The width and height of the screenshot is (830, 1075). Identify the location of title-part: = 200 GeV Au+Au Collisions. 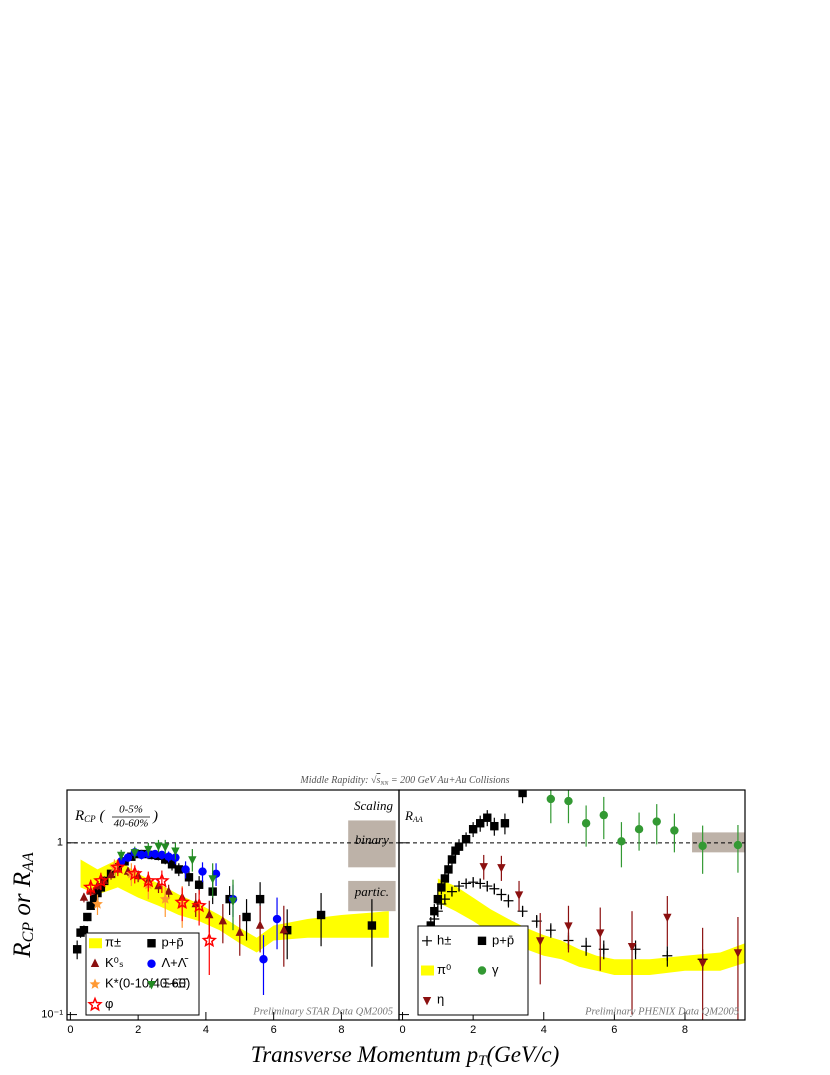
(448, 780).